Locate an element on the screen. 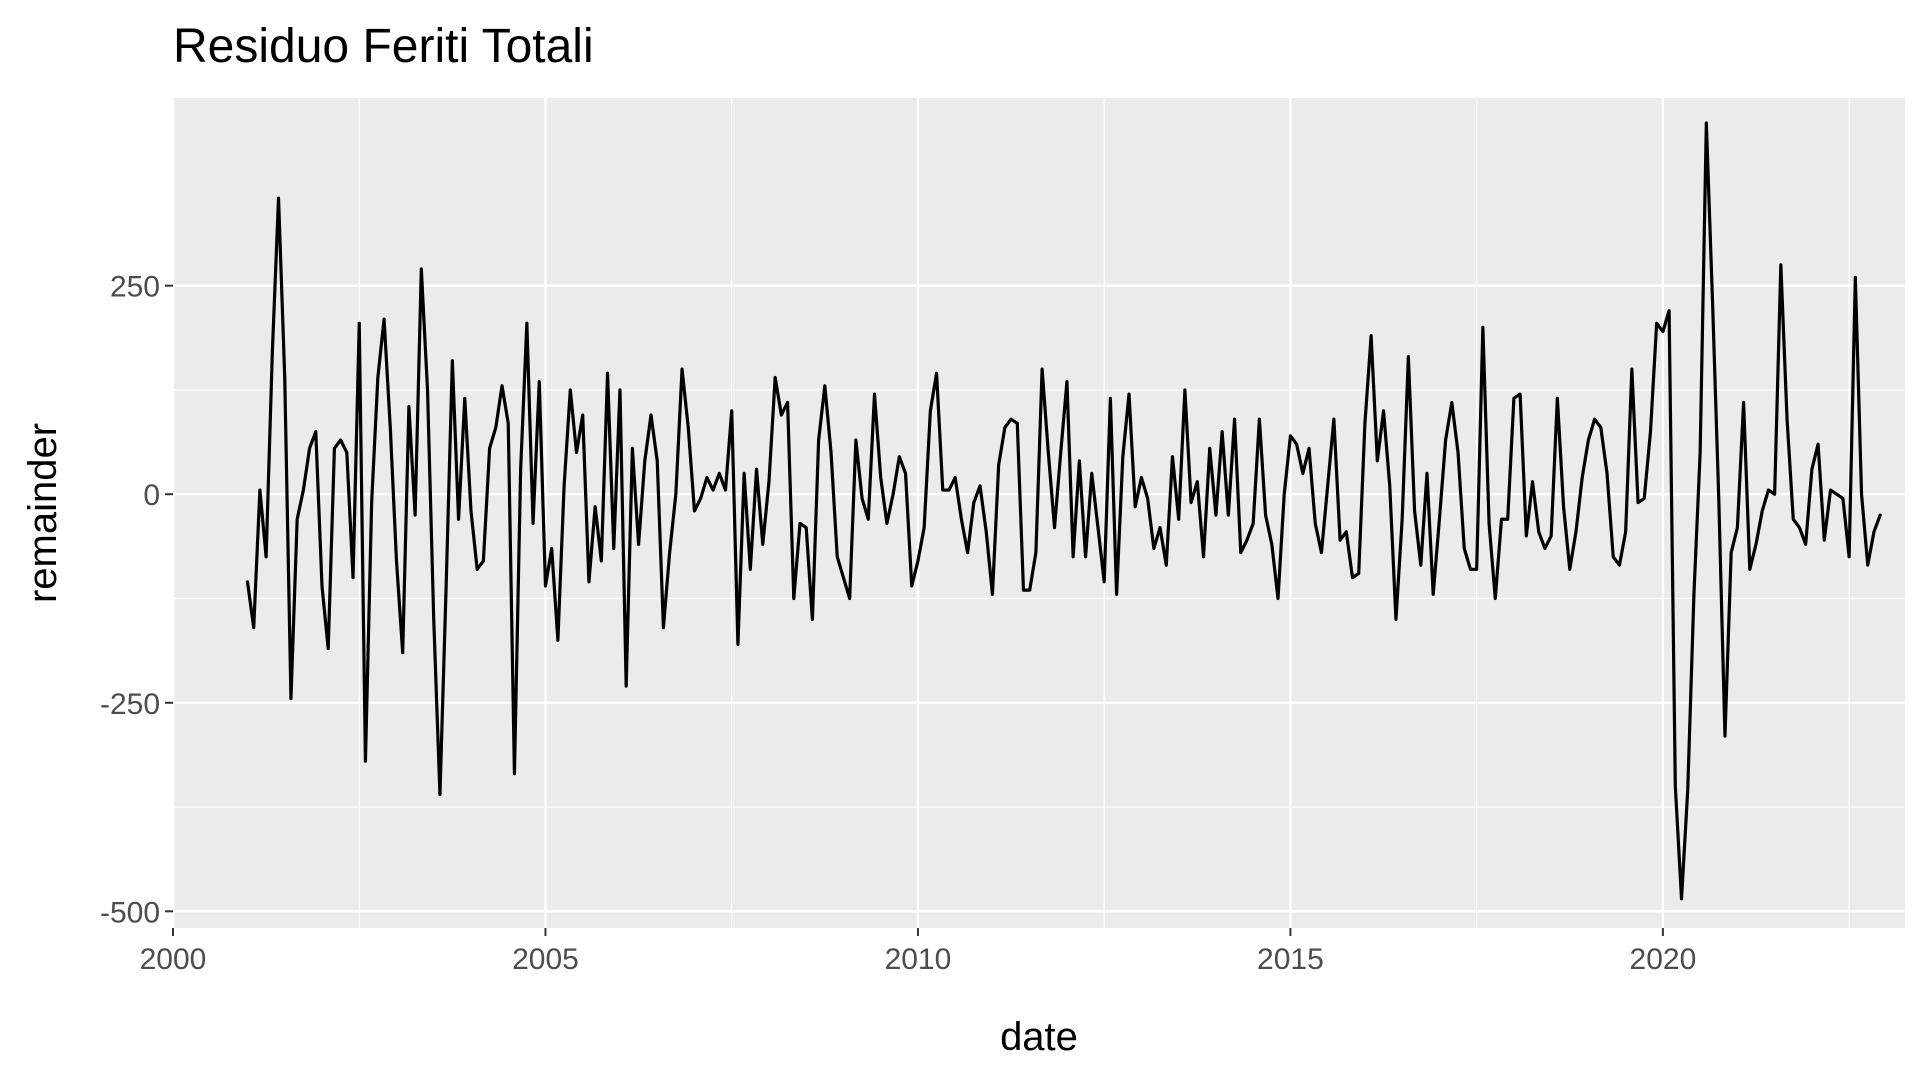 This screenshot has width=1920, height=1085. x-tick-label: 2005 is located at coordinates (545, 959).